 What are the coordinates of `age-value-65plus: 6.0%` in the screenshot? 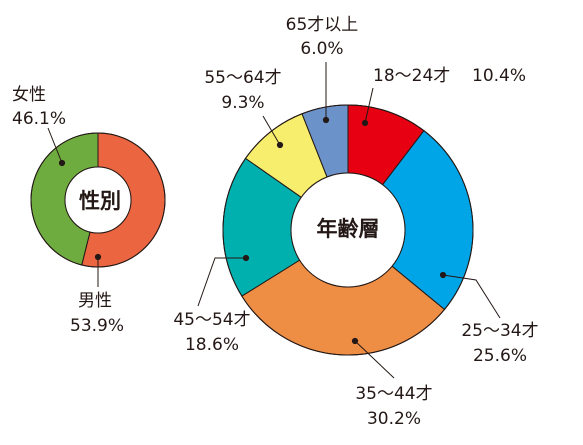 It's located at (321, 49).